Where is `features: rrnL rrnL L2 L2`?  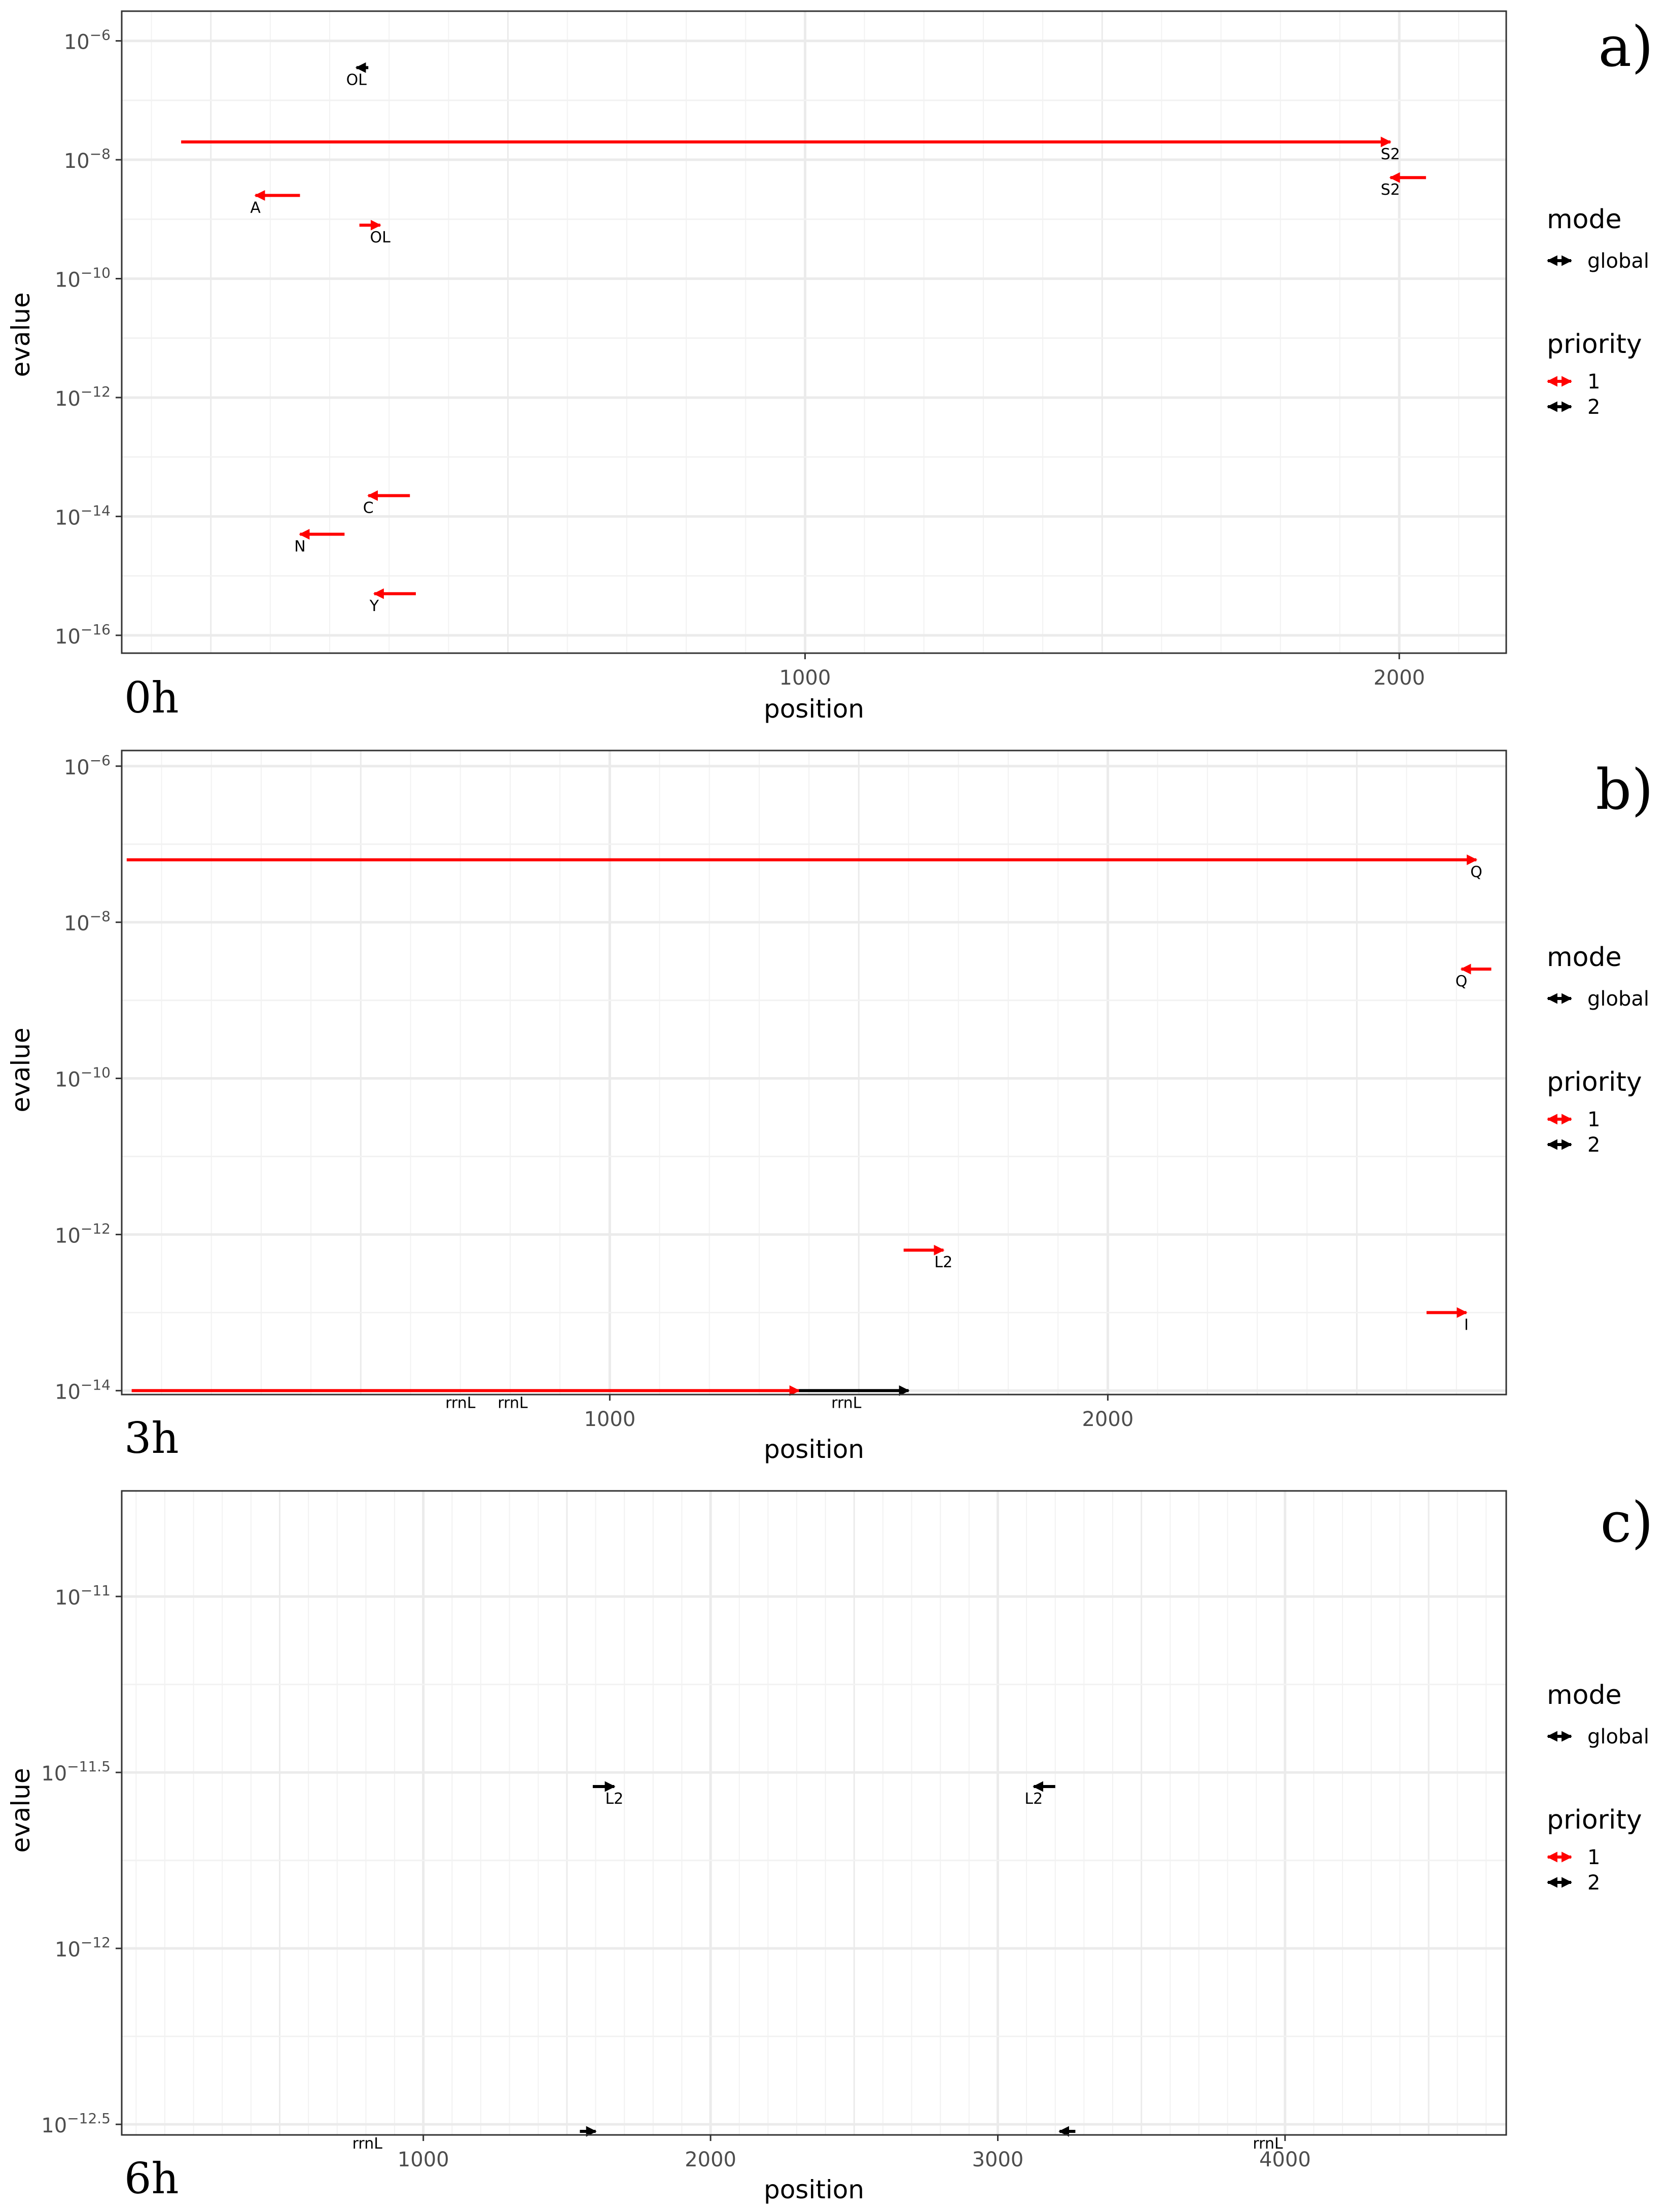
features: rrnL rrnL L2 L2 is located at coordinates (817, 1967).